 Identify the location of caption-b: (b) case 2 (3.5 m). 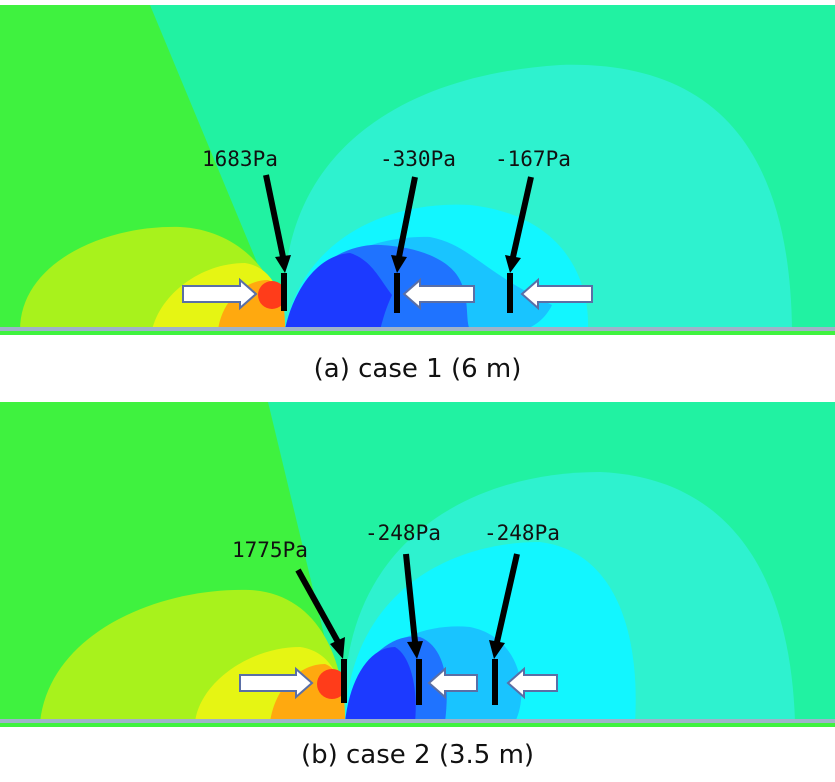
(417, 755).